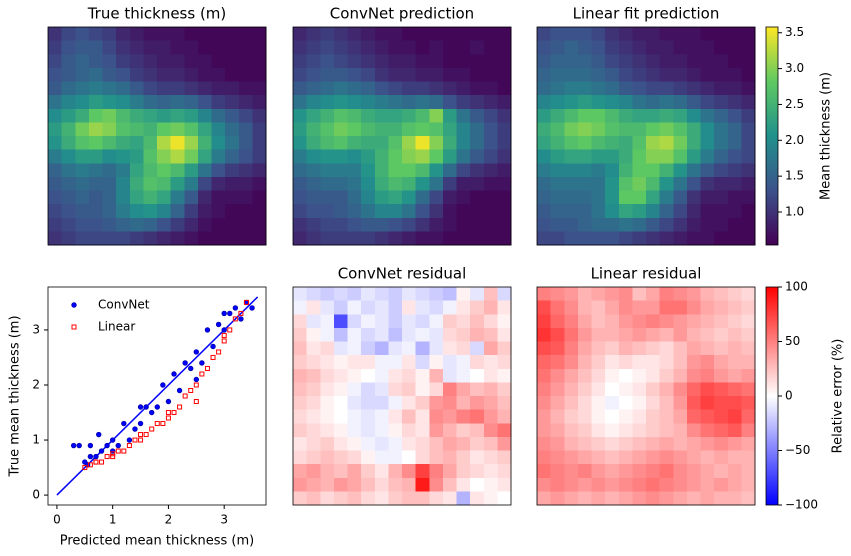 This screenshot has width=851, height=556. I want to click on y-tick-label: 0, so click(36, 495).